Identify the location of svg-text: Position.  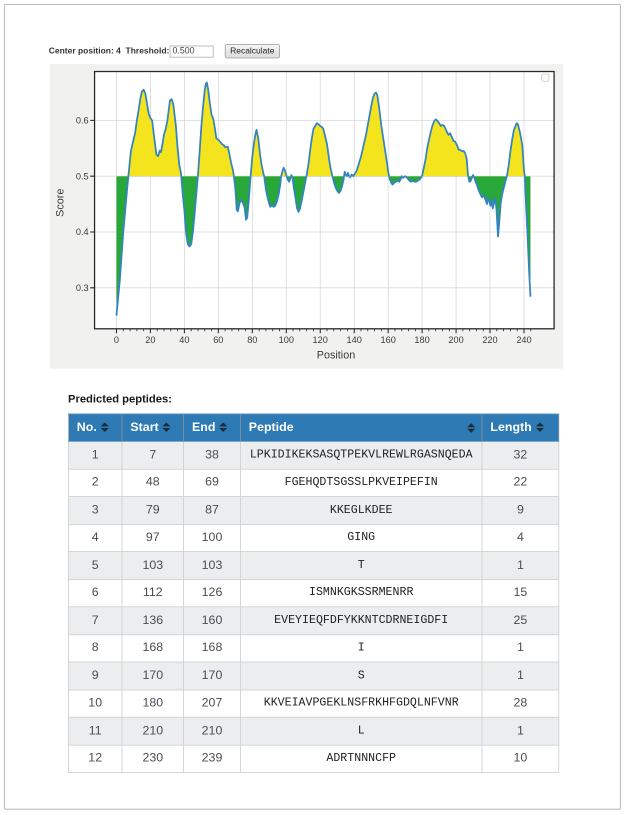
(336, 355).